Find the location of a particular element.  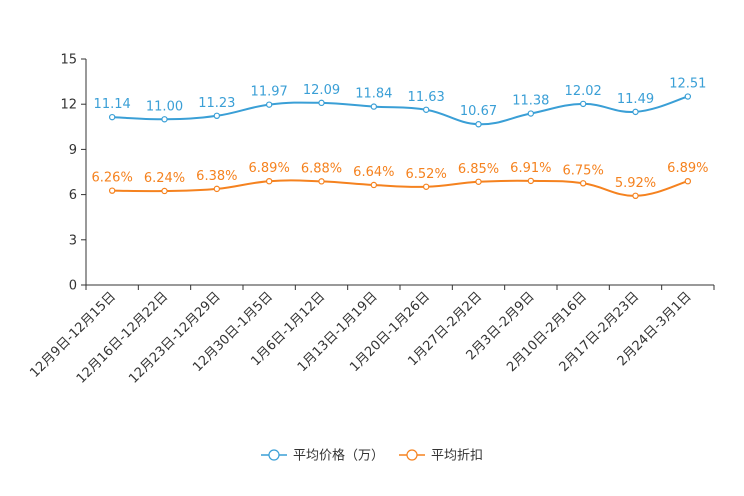

data-label: 6.75% is located at coordinates (583, 170).